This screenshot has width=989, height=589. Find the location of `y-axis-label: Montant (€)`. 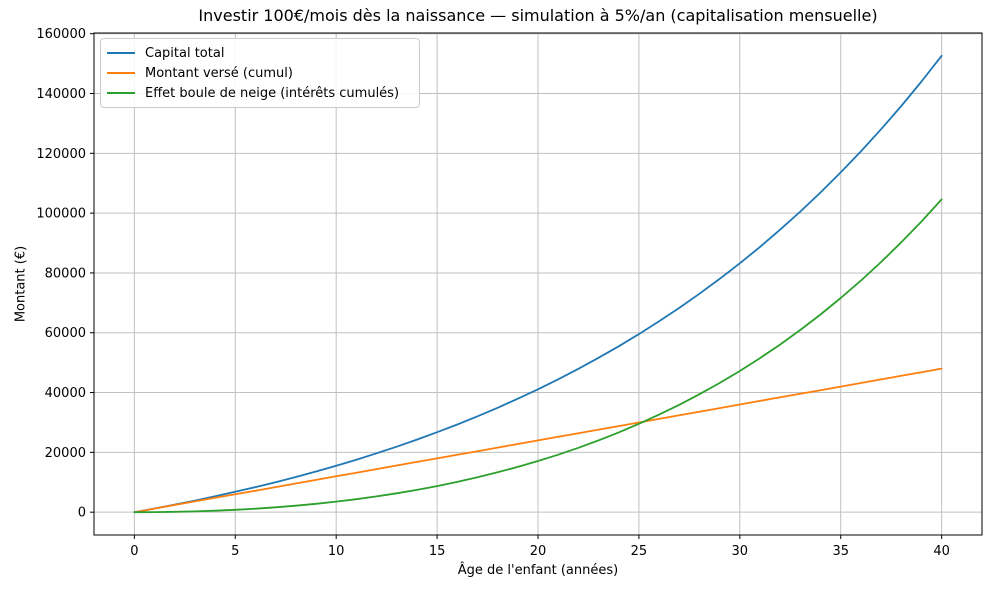

y-axis-label: Montant (€) is located at coordinates (21, 284).